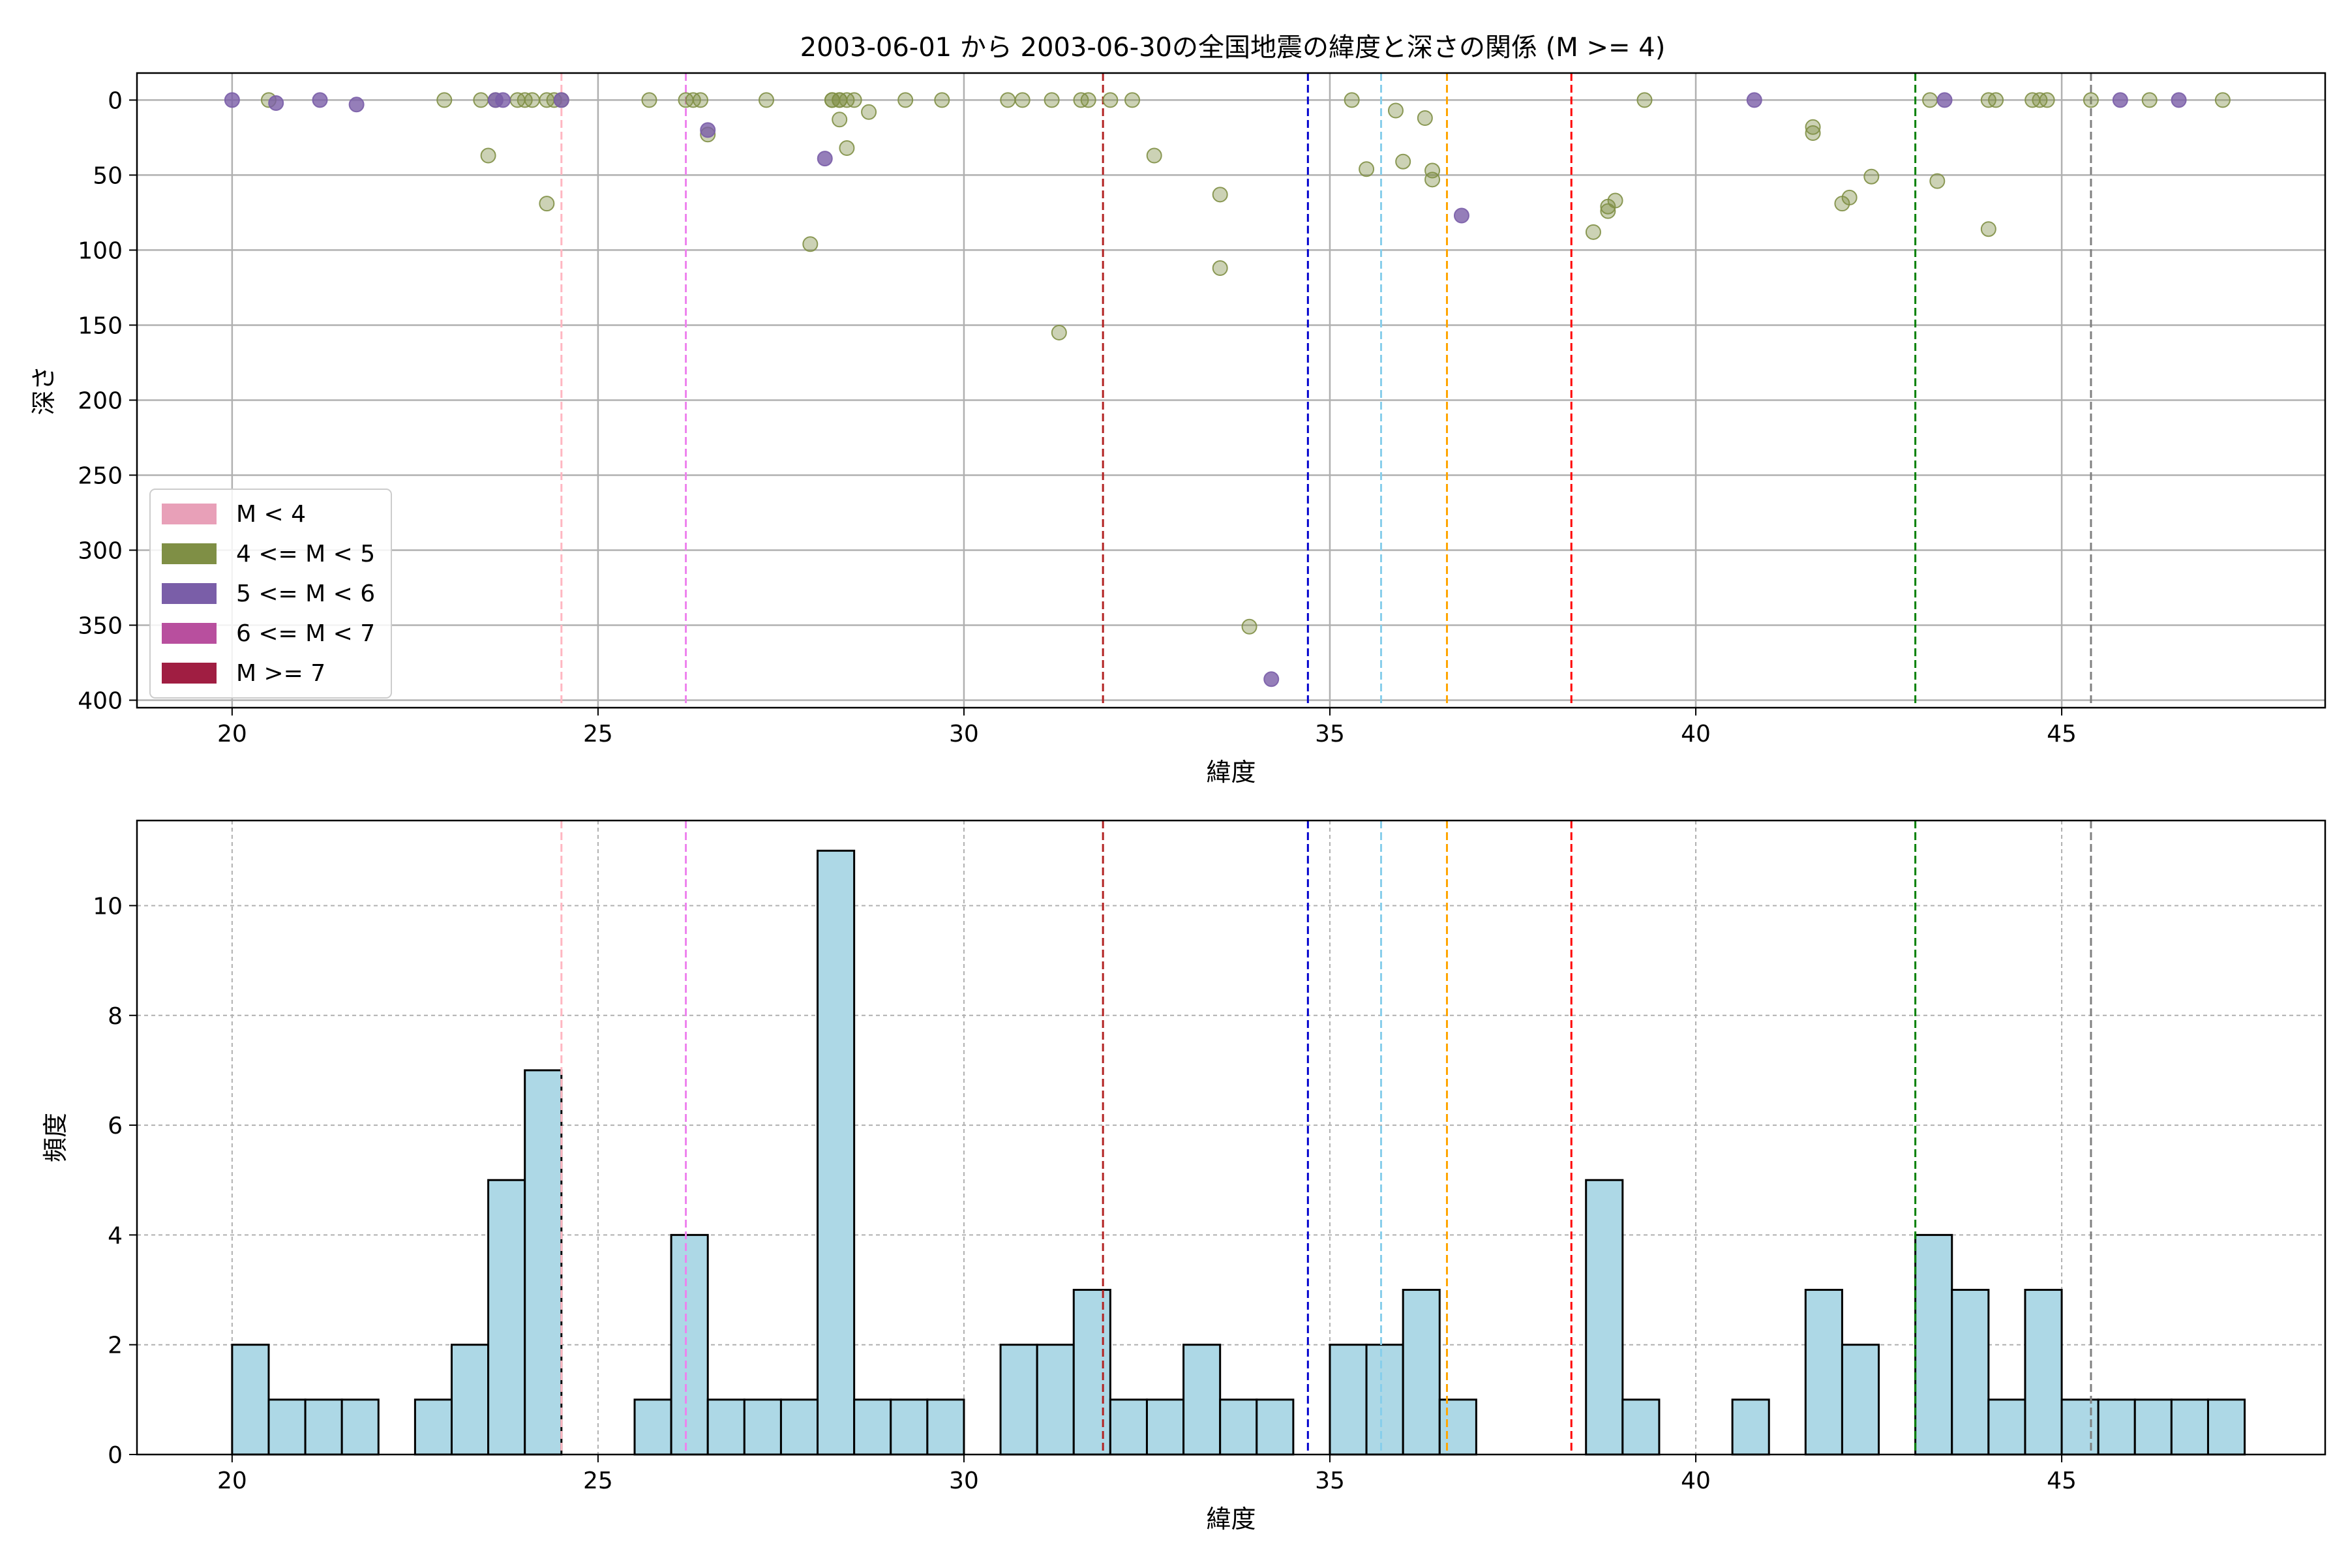 The height and width of the screenshot is (1568, 2348). What do you see at coordinates (305, 633) in the screenshot?
I see `legend-label: 6 <= M < 7` at bounding box center [305, 633].